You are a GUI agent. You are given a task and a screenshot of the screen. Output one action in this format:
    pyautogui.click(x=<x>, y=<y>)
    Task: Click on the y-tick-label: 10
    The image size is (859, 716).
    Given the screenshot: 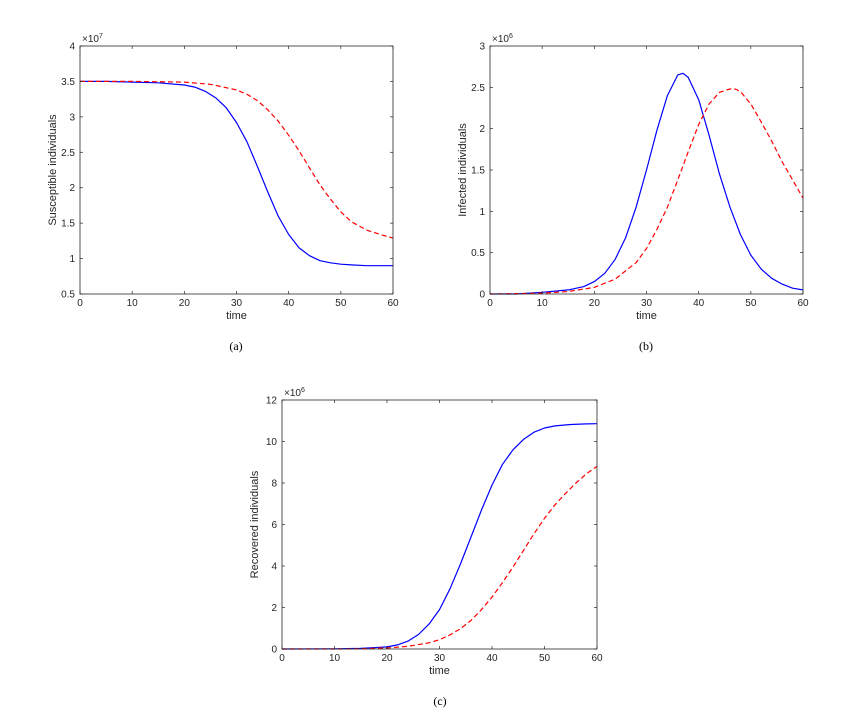 What is the action you would take?
    pyautogui.click(x=272, y=442)
    